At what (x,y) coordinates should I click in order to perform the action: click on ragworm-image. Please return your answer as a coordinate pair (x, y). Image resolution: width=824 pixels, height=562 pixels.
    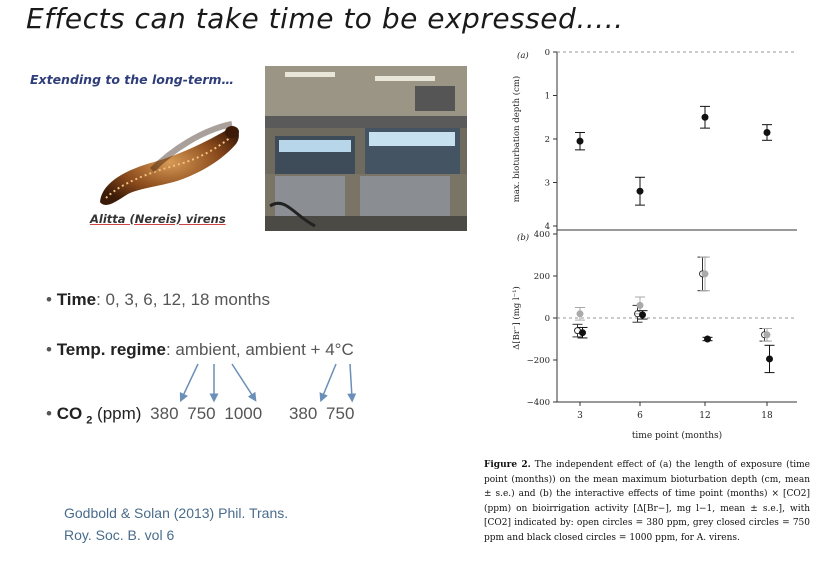
    Looking at the image, I should click on (169, 163).